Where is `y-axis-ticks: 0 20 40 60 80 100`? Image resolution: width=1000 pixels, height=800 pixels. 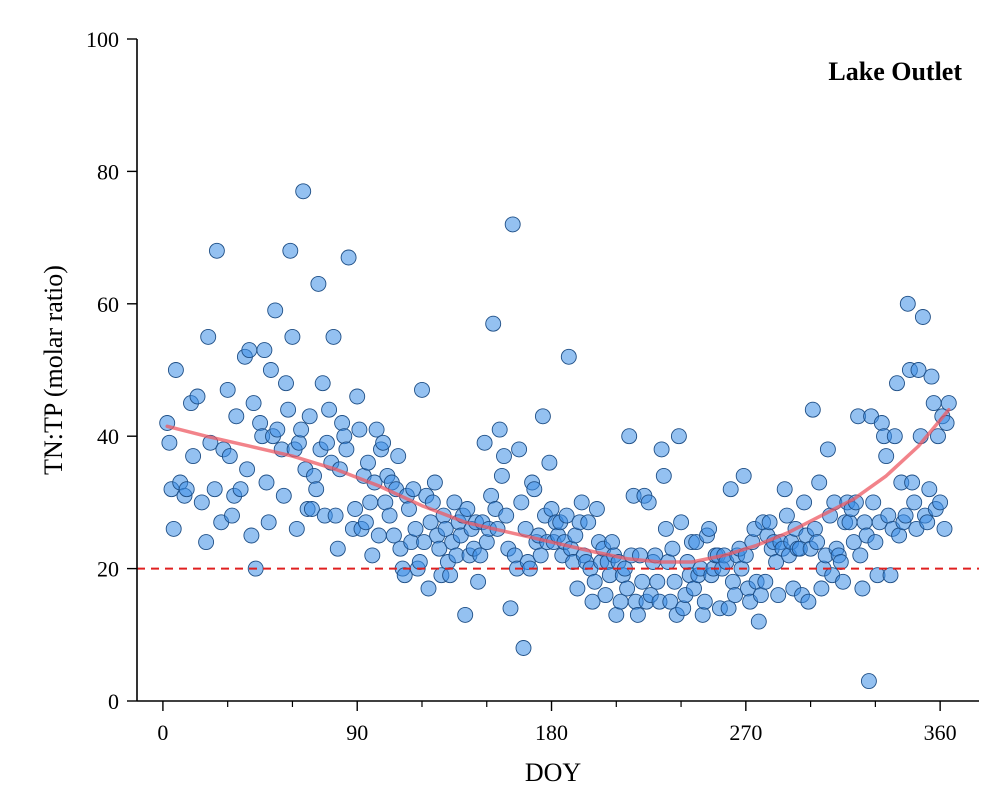
y-axis-ticks: 0 20 40 60 80 100 is located at coordinates (111, 370).